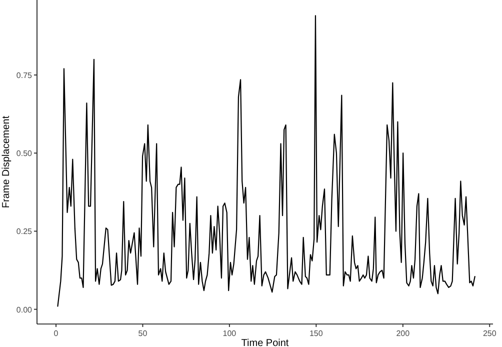 The image size is (502, 347). Describe the element at coordinates (143, 333) in the screenshot. I see `x-tick-label: 50` at that location.